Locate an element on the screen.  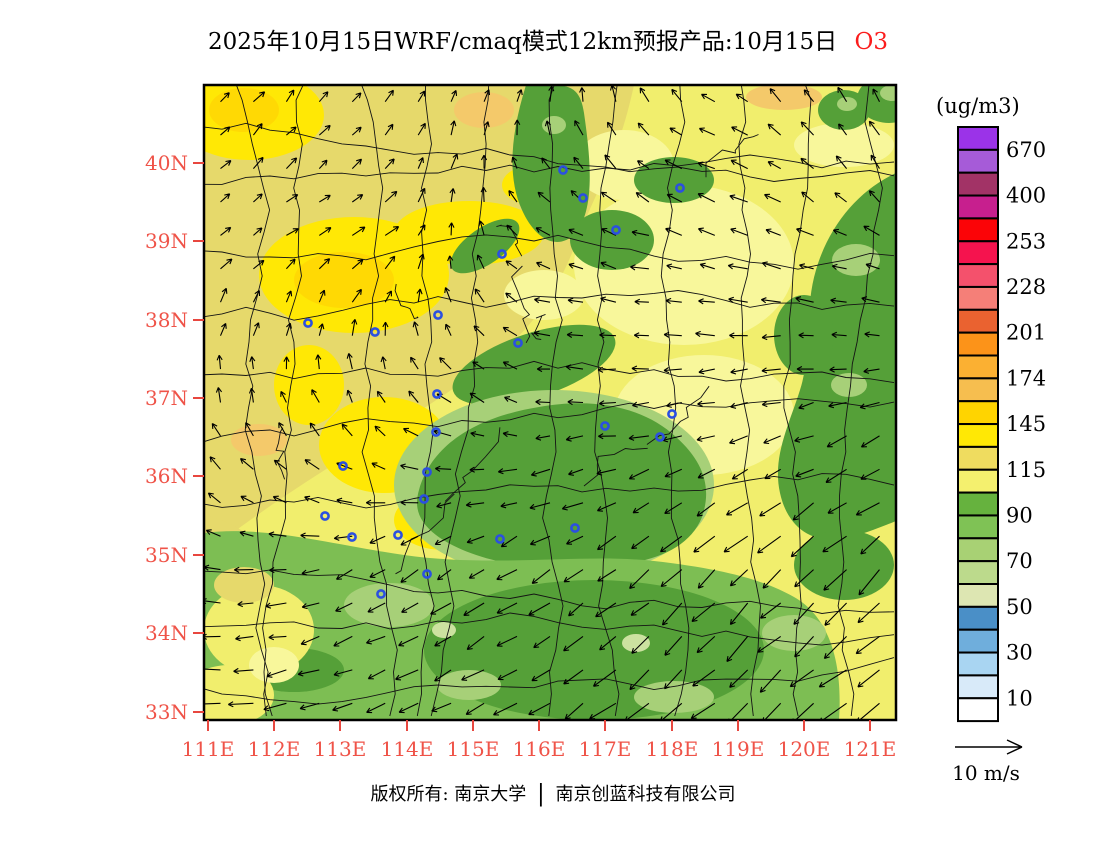
lon-tick-label: 115E is located at coordinates (473, 749).